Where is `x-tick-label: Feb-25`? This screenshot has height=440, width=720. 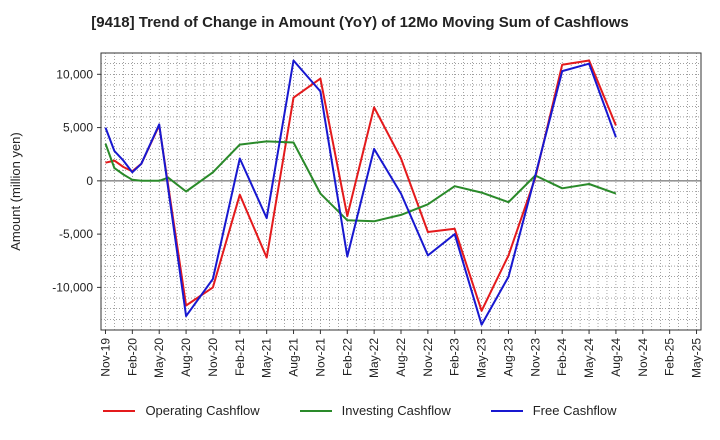 x-tick-label: Feb-25 is located at coordinates (670, 357).